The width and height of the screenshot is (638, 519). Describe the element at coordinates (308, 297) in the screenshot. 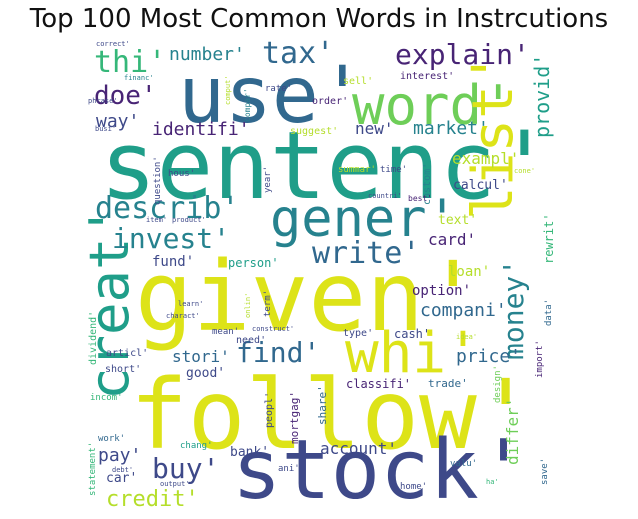

I see `word-given: given'` at that location.